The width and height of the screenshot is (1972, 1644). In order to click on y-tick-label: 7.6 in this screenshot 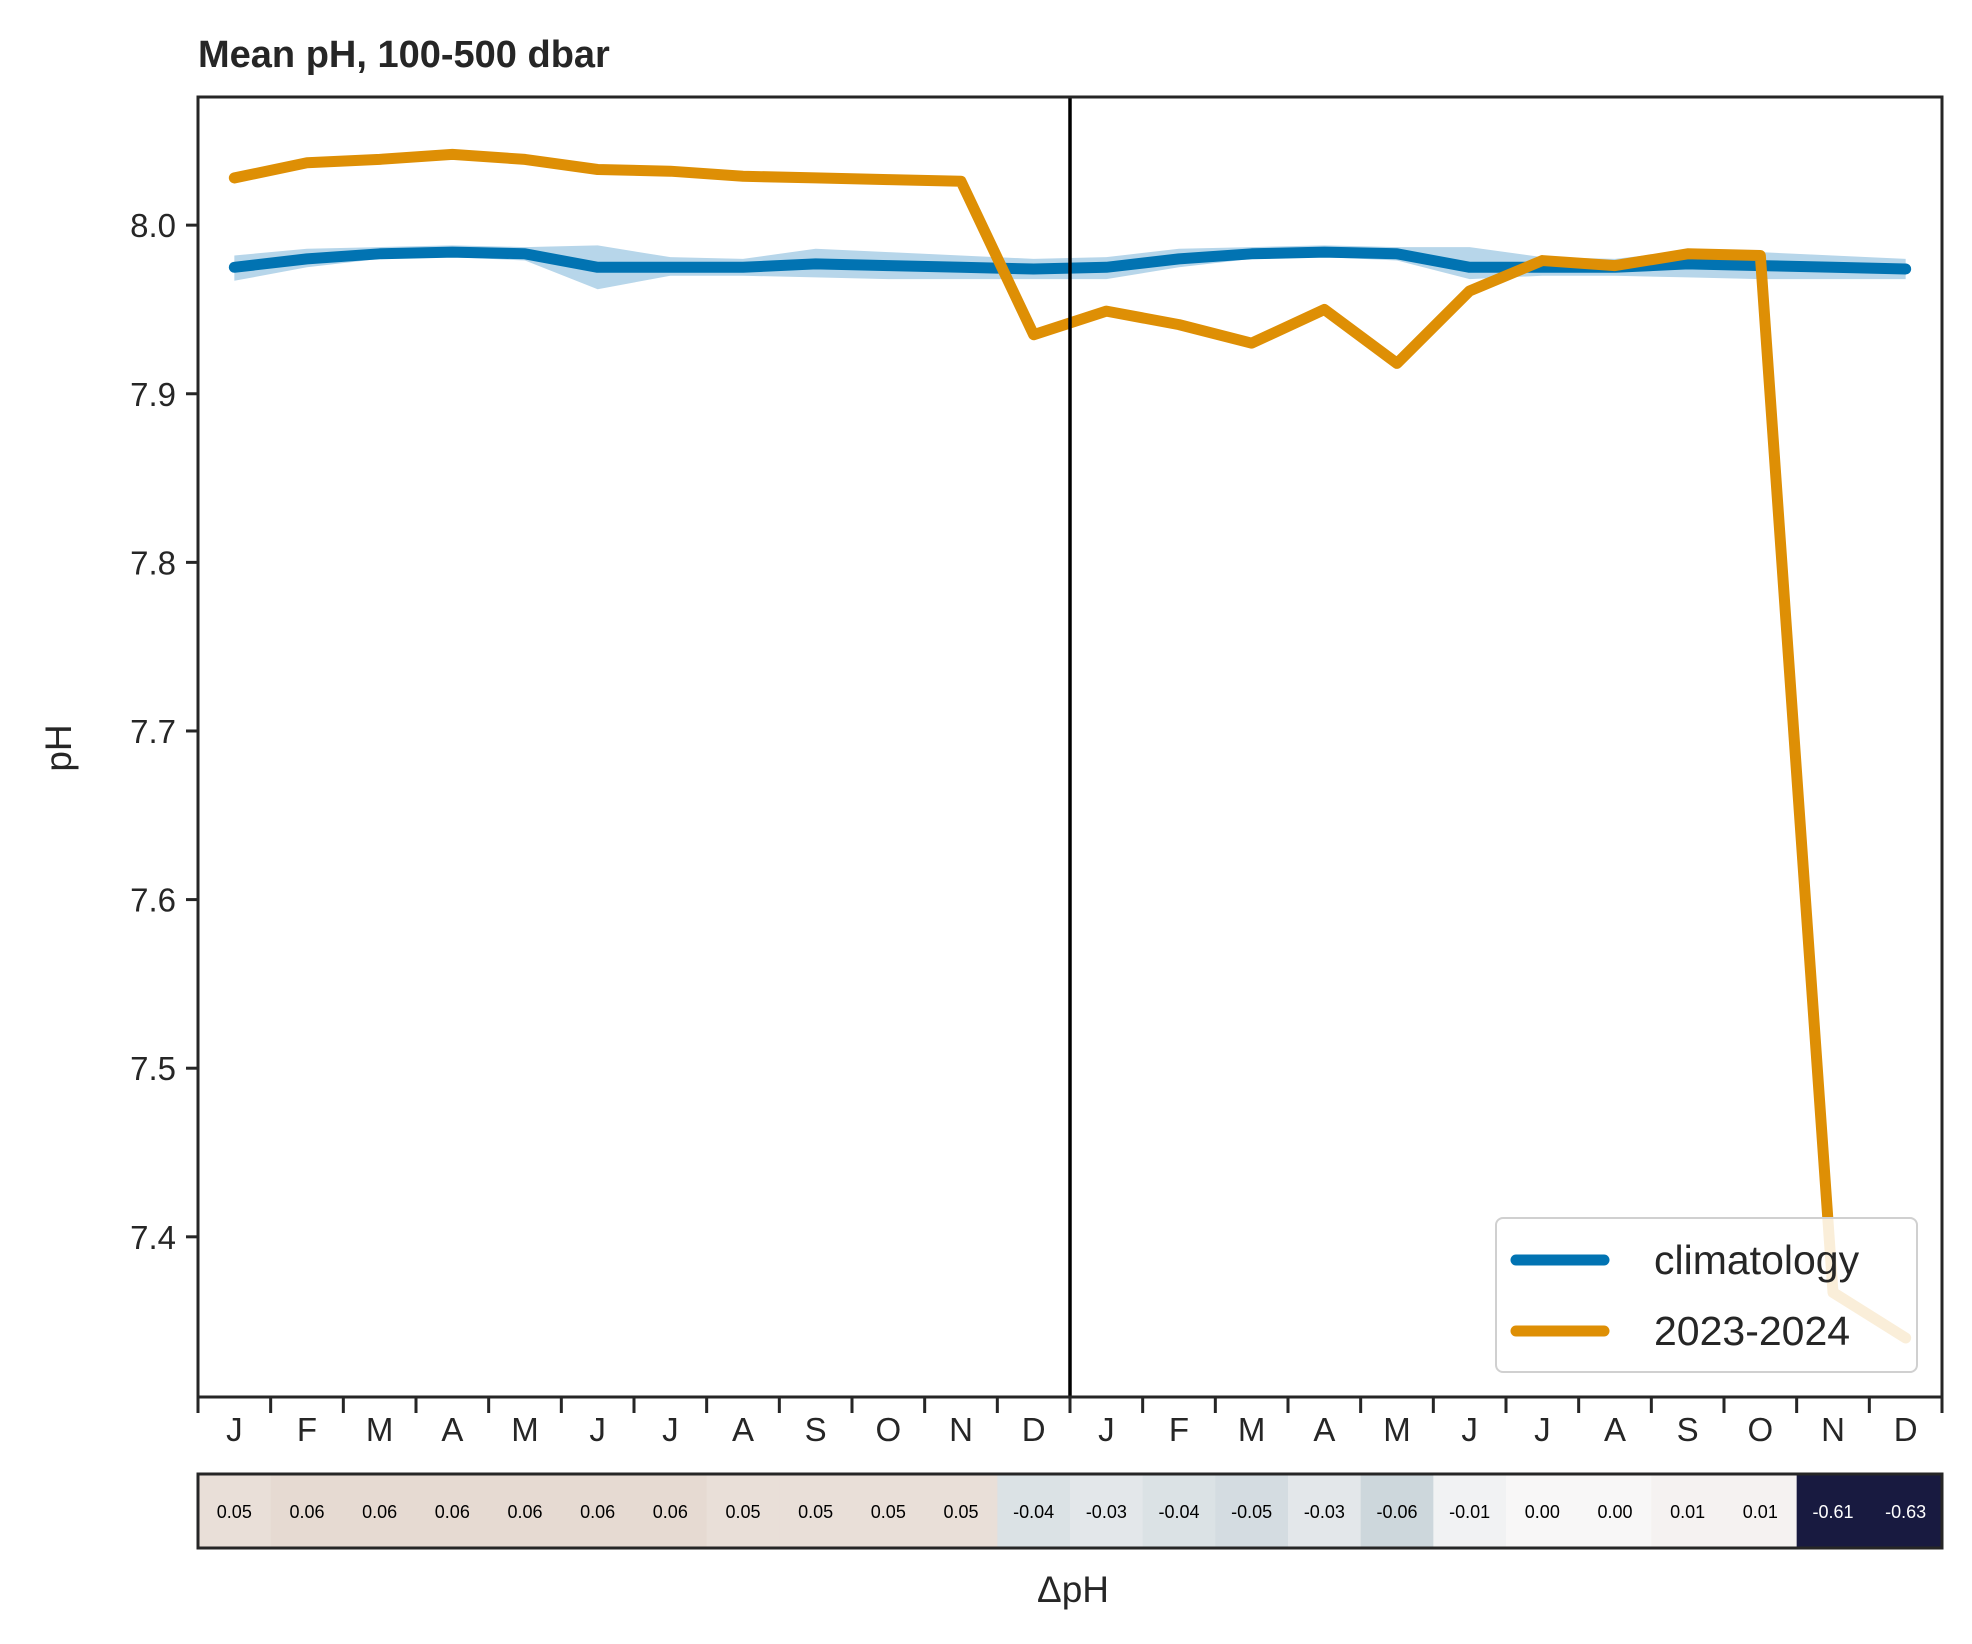, I will do `click(153, 900)`.